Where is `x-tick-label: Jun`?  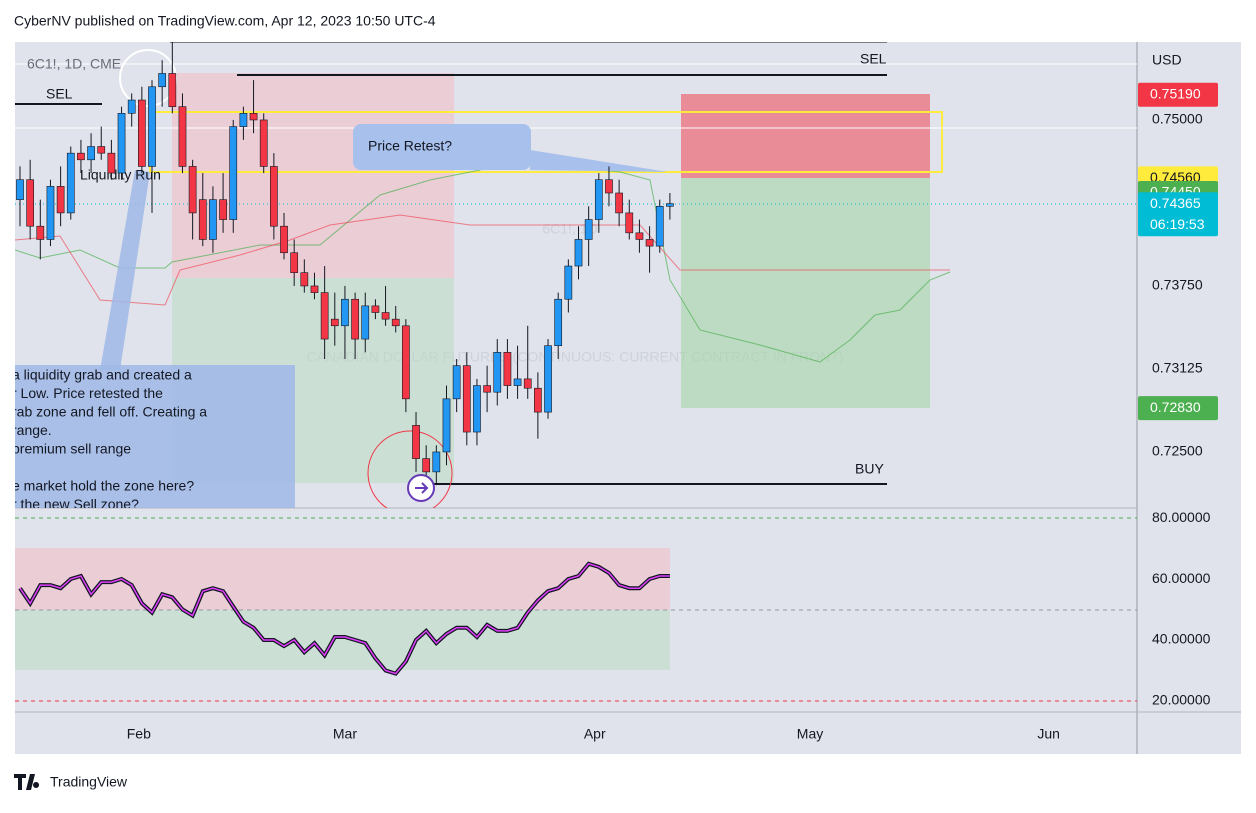
x-tick-label: Jun is located at coordinates (1048, 734).